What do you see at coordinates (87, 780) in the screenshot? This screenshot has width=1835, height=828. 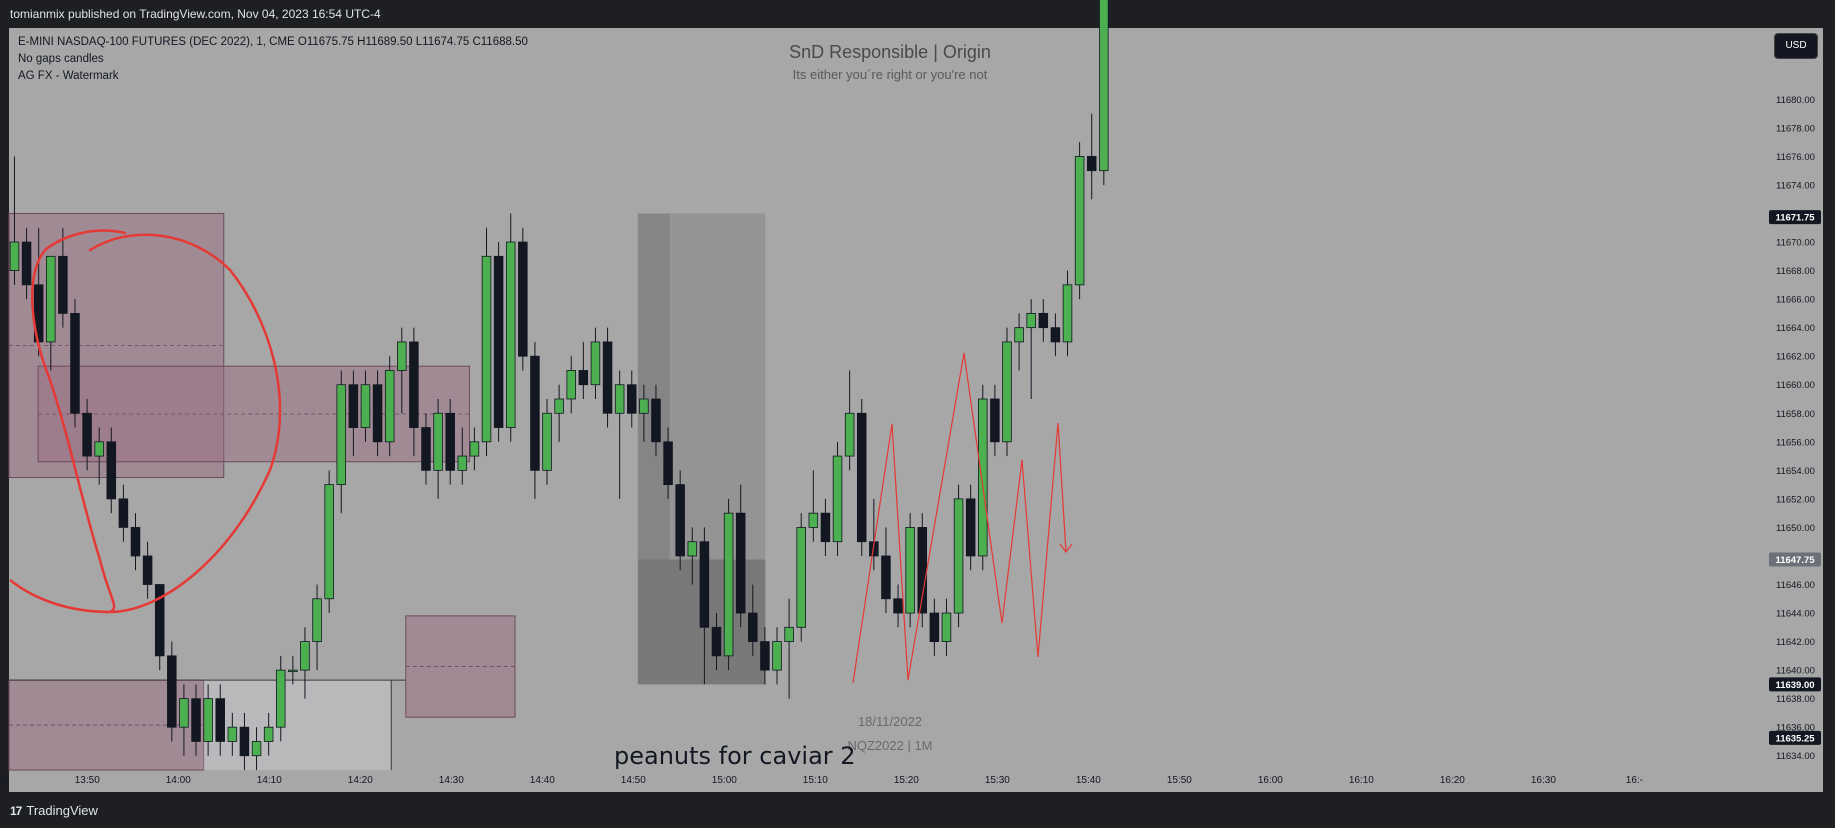 I see `time-tick-label: 13:50` at bounding box center [87, 780].